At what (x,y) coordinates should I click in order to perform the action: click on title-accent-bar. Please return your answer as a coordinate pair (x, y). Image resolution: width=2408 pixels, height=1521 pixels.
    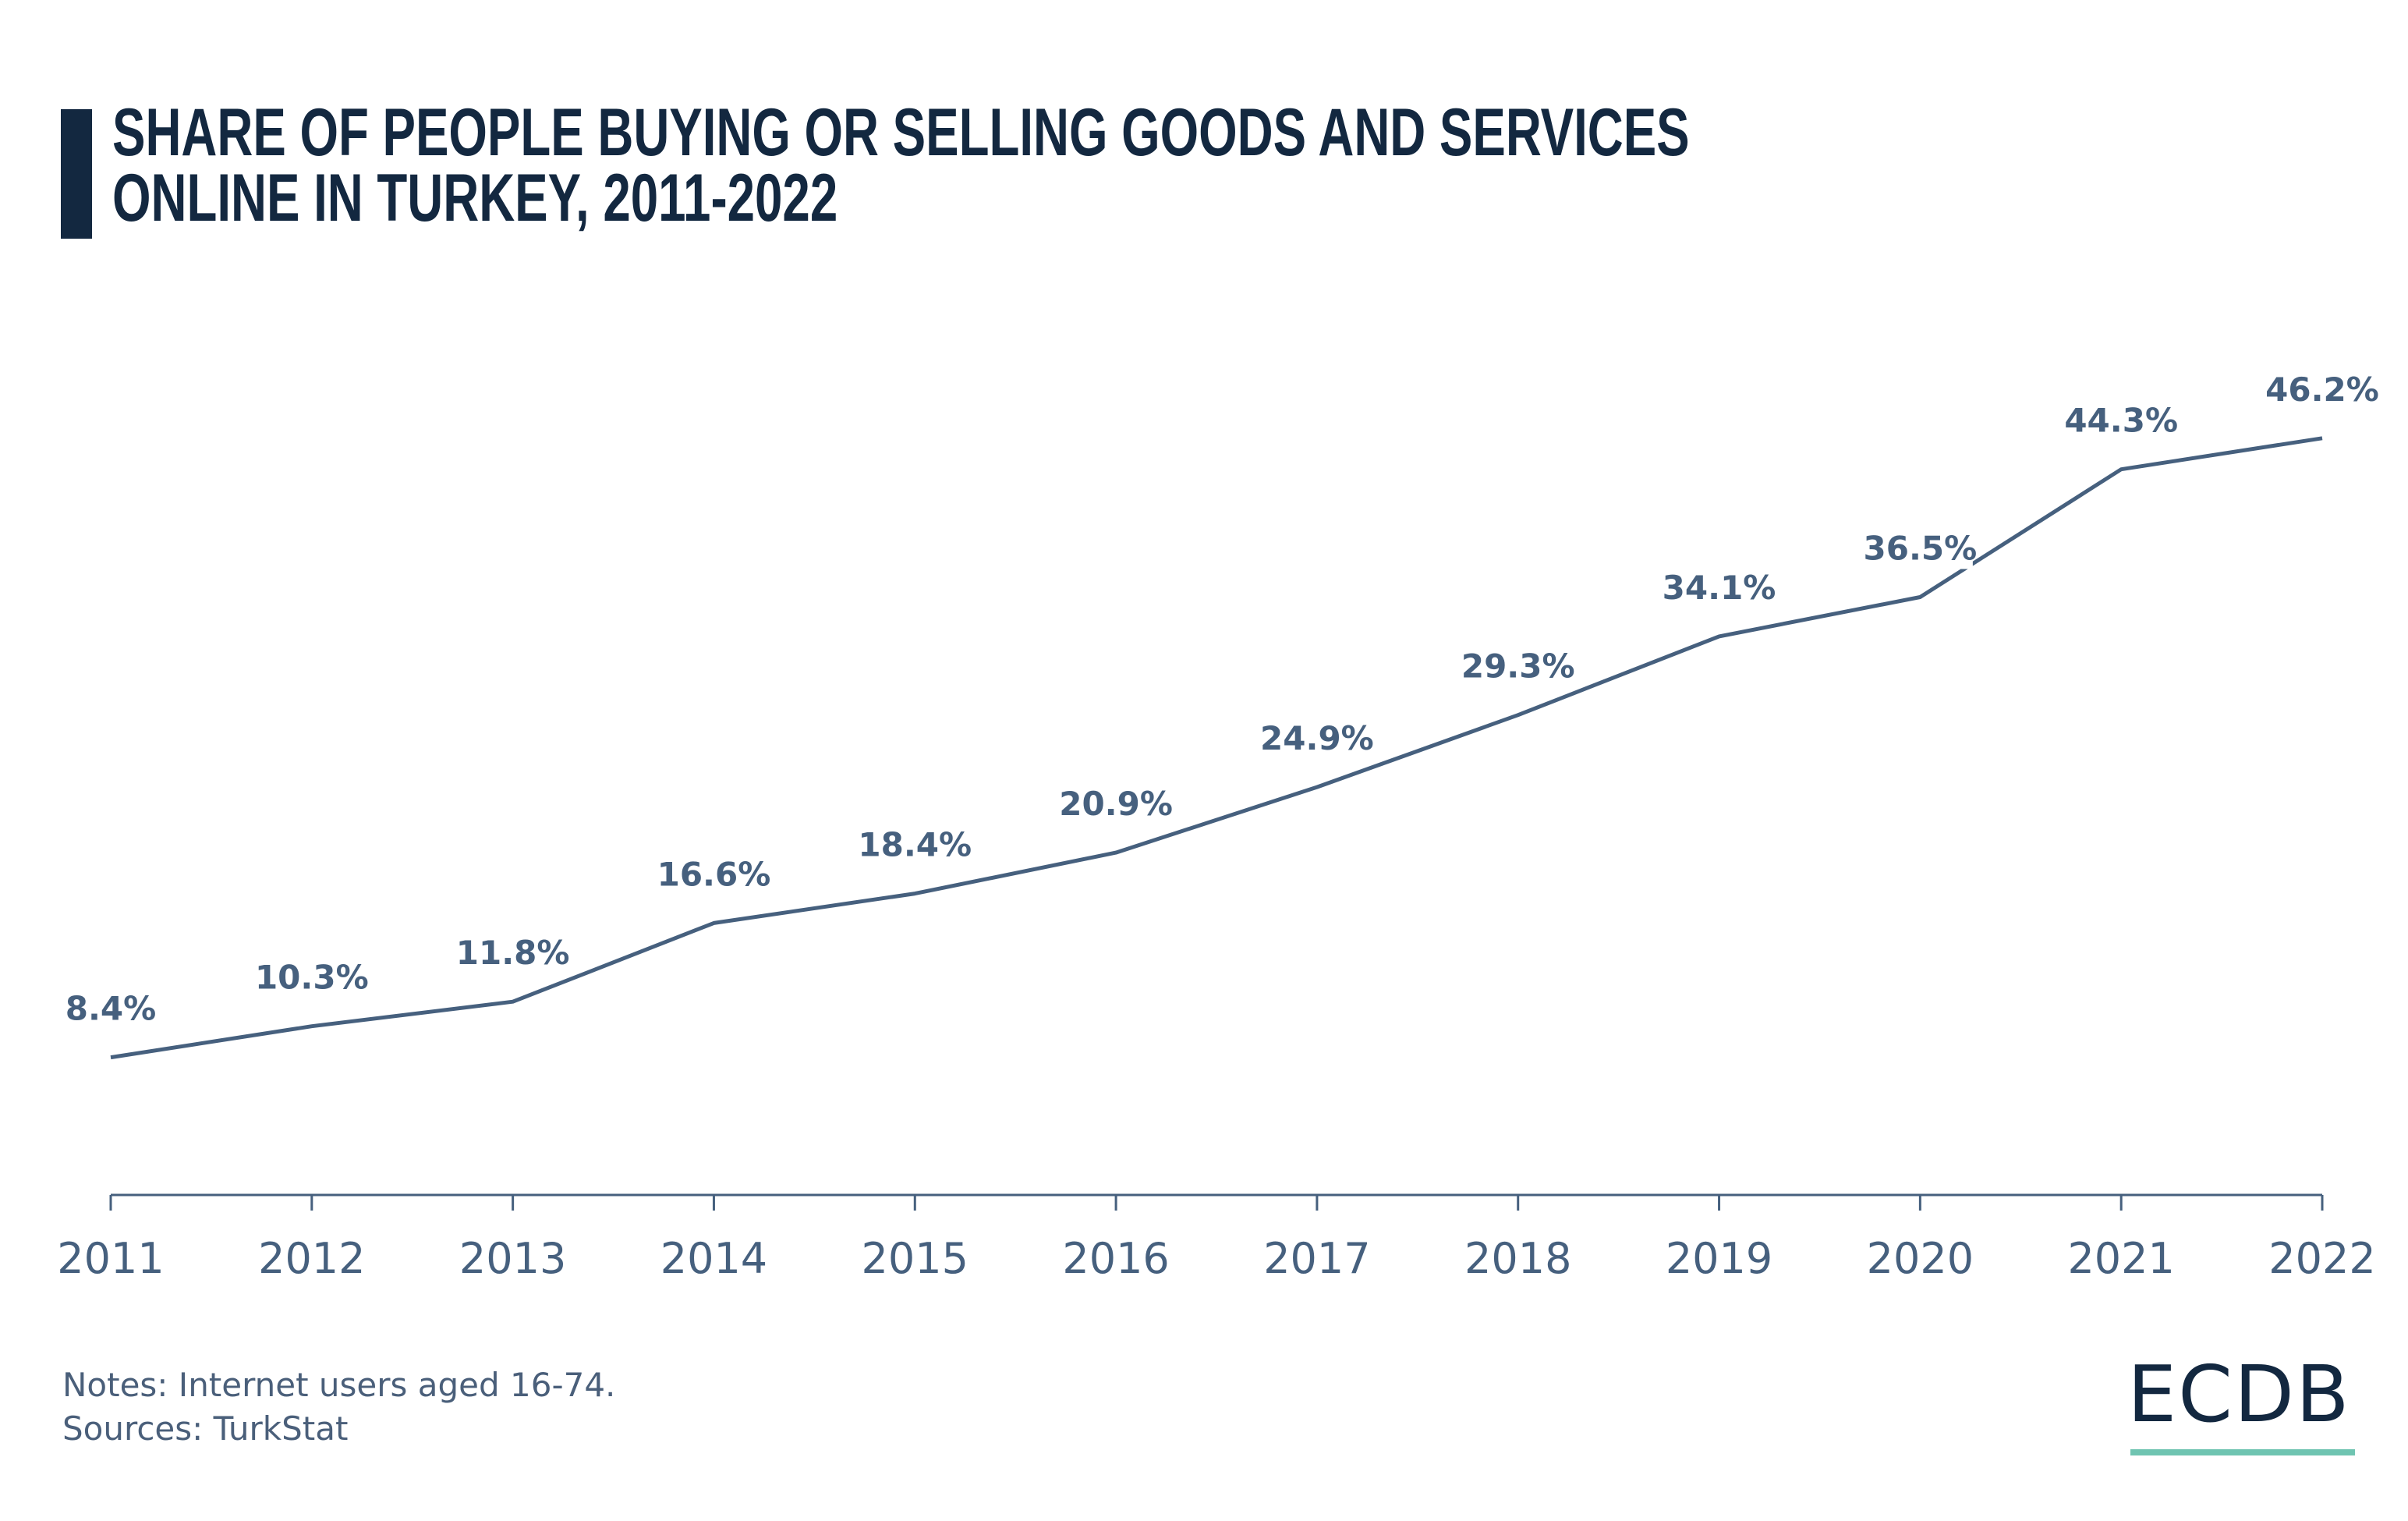
    Looking at the image, I should click on (76, 174).